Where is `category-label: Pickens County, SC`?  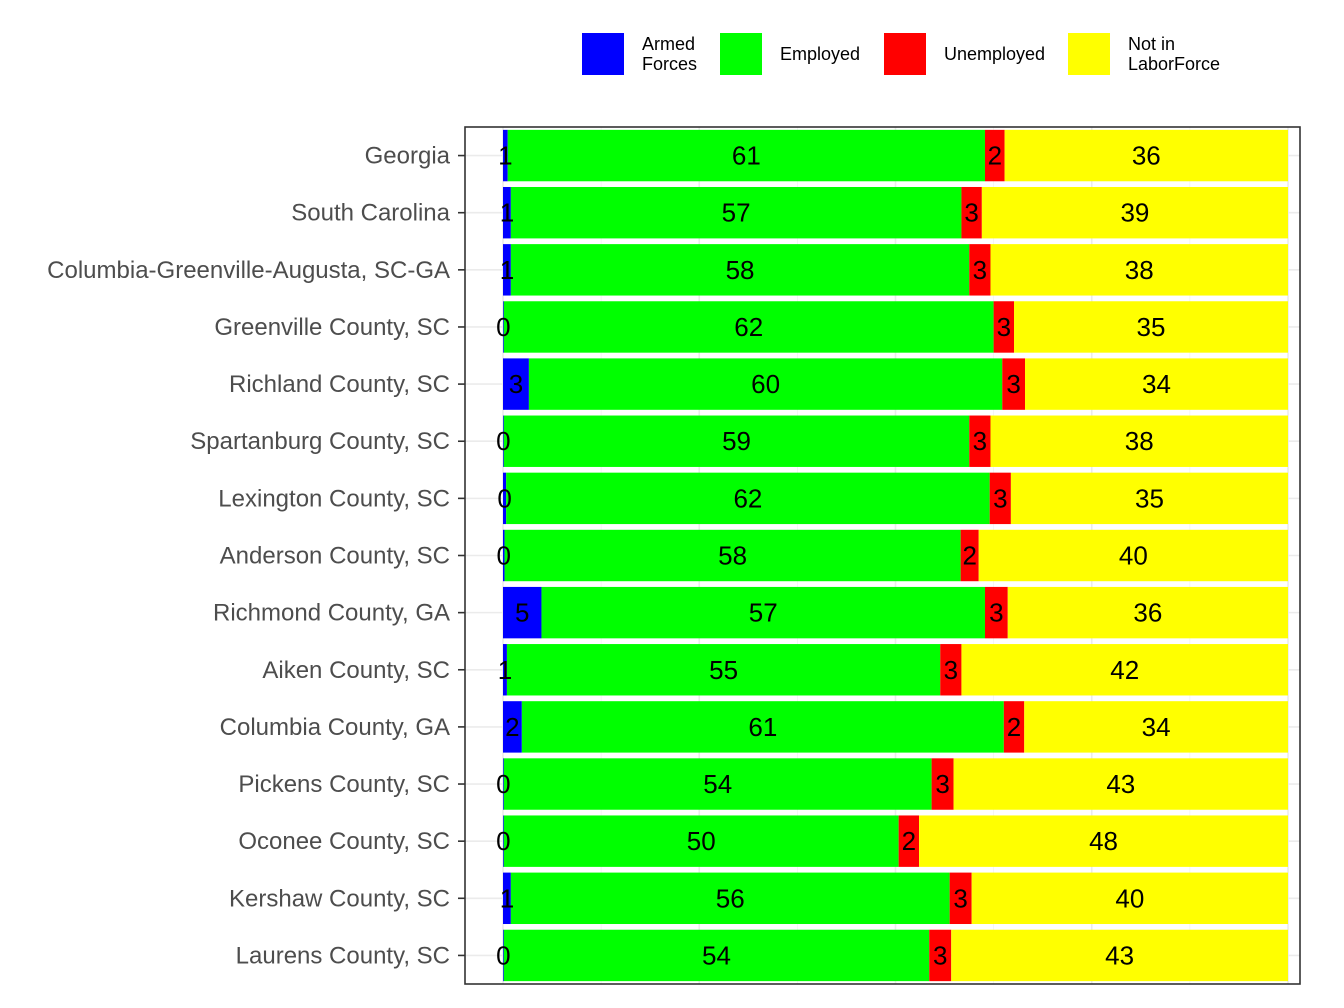 category-label: Pickens County, SC is located at coordinates (344, 784).